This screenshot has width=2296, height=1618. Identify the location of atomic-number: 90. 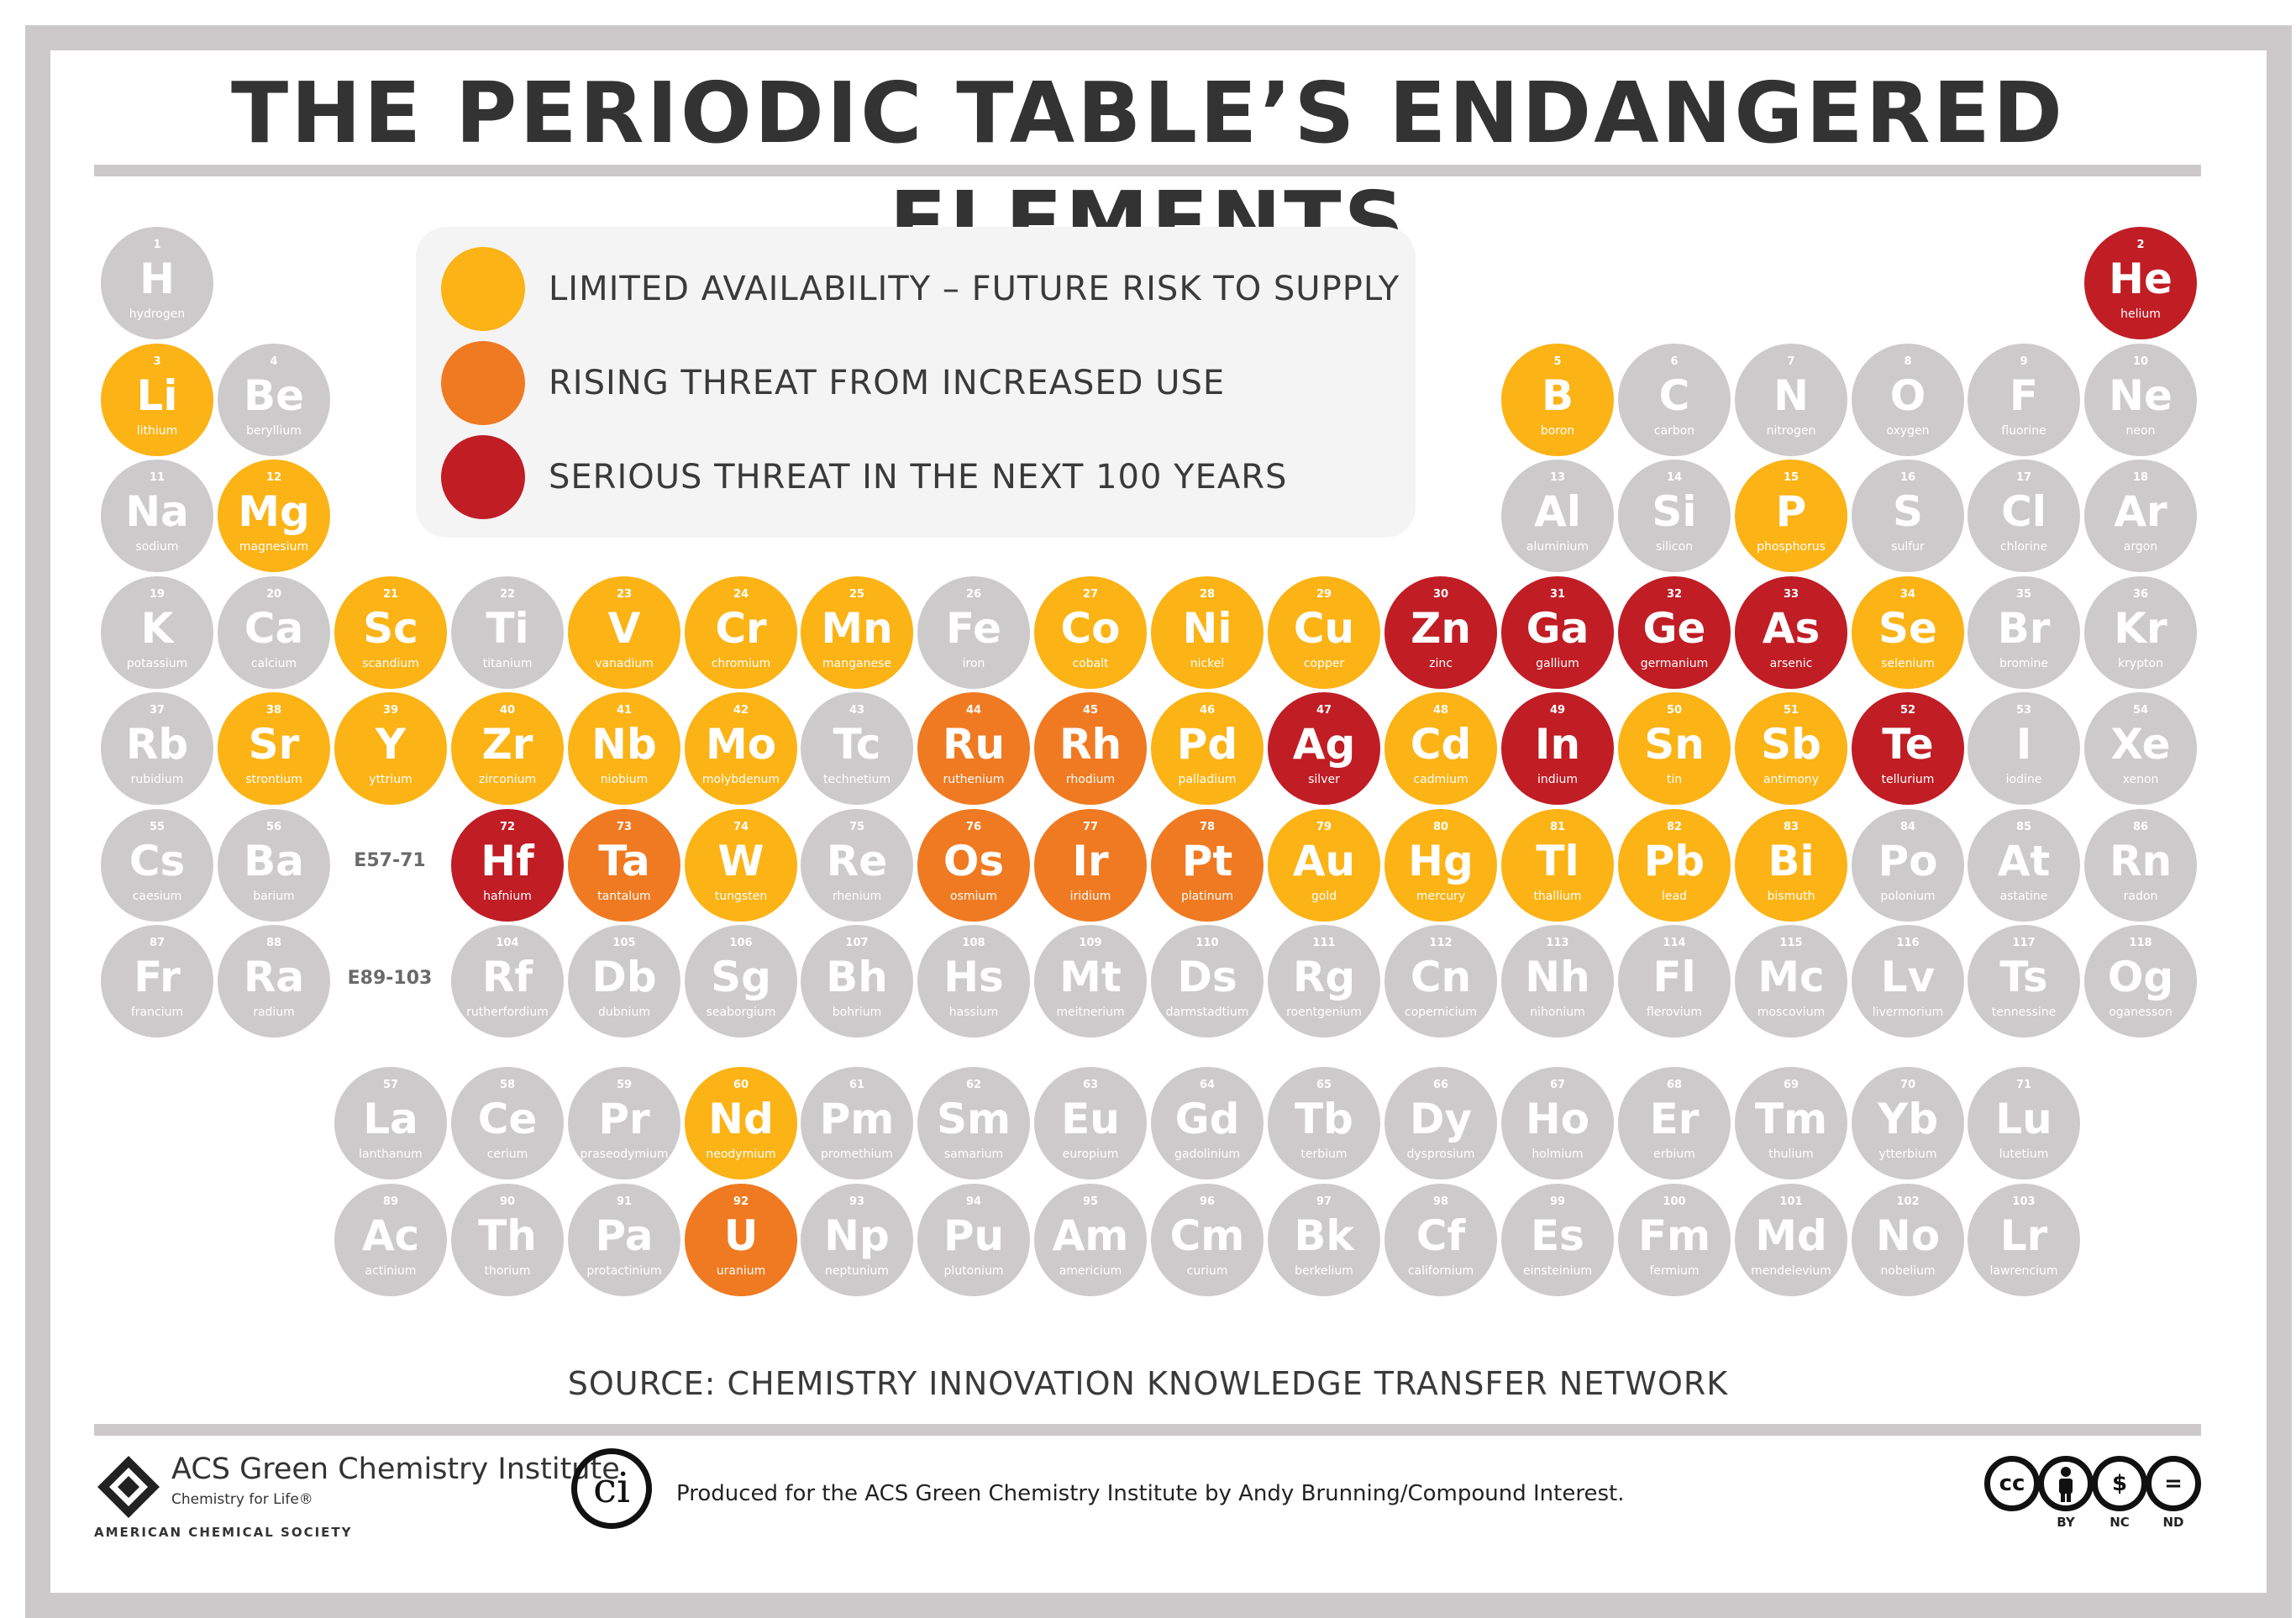
(507, 1201).